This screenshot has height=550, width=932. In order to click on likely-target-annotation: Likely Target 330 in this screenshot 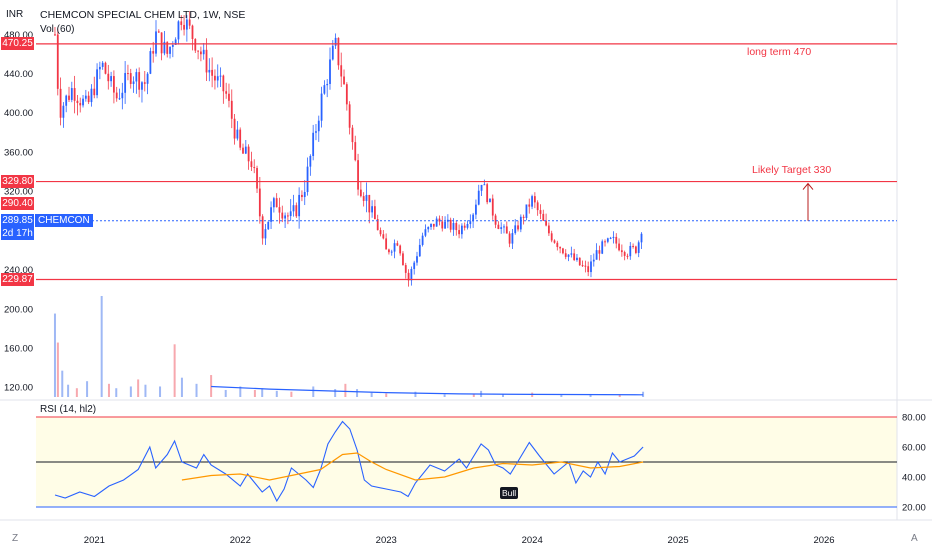, I will do `click(792, 170)`.